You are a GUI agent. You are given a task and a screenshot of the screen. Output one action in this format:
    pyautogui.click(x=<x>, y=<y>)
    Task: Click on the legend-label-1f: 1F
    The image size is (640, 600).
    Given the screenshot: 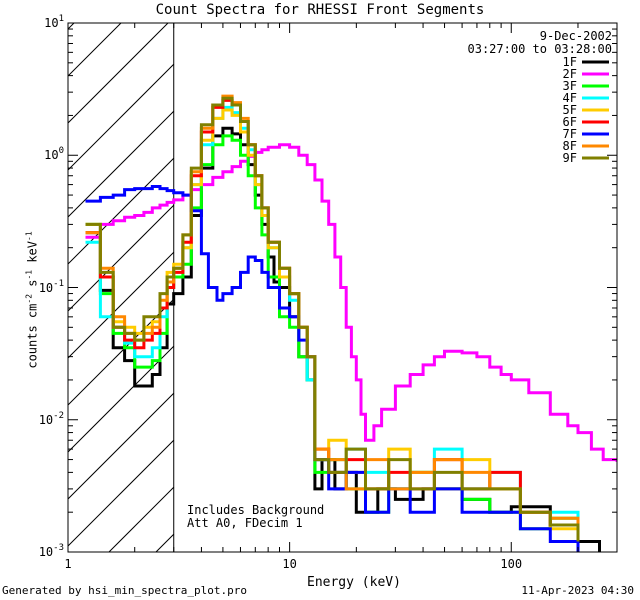 What is the action you would take?
    pyautogui.click(x=569, y=62)
    